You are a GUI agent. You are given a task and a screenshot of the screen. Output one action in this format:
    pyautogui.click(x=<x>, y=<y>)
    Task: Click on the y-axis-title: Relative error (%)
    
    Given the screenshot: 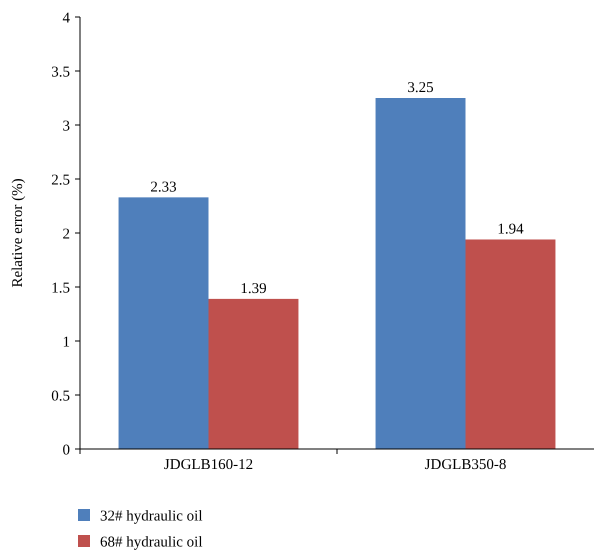 What is the action you would take?
    pyautogui.click(x=18, y=233)
    